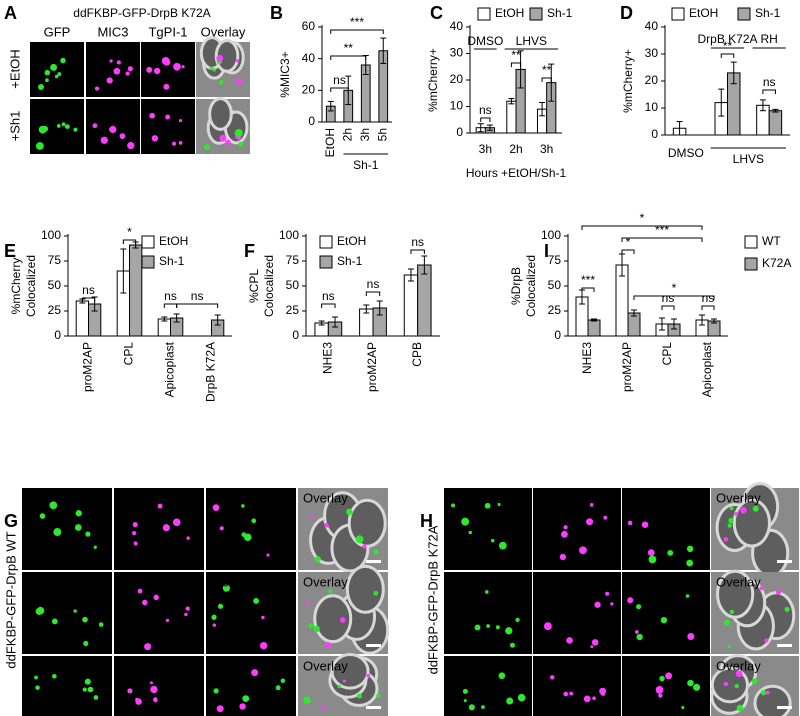 The image size is (800, 716). Describe the element at coordinates (515, 149) in the screenshot. I see `x-tick-label: 2h` at that location.